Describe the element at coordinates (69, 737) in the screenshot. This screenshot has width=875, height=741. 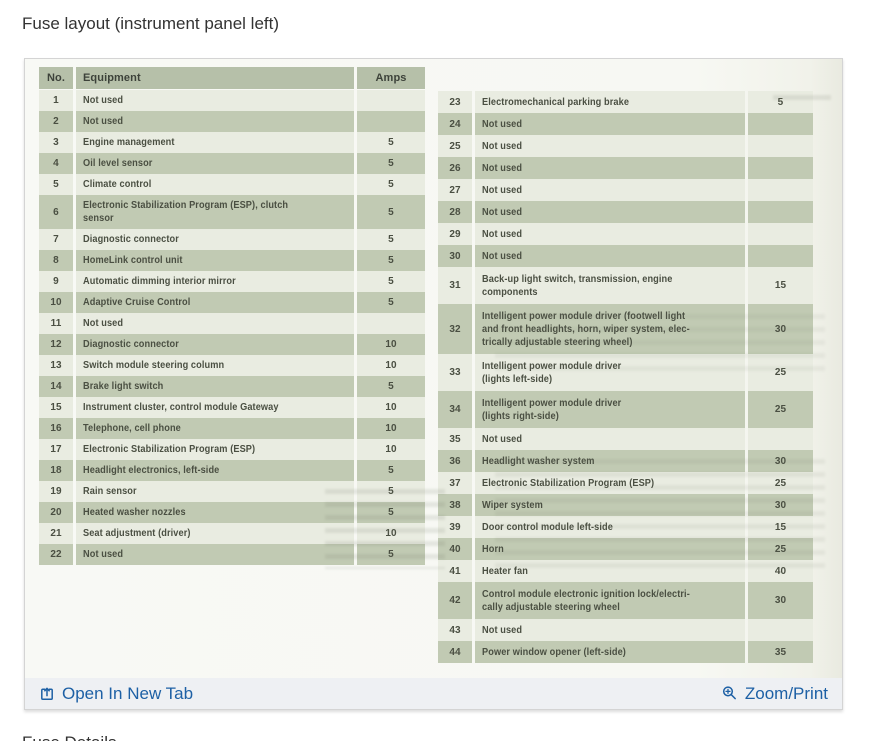
I see `next-section-title: Fuse Details` at that location.